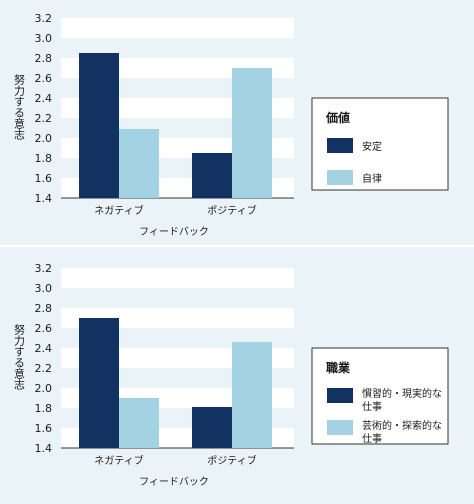  I want to click on legend-title: 価値, so click(337, 117).